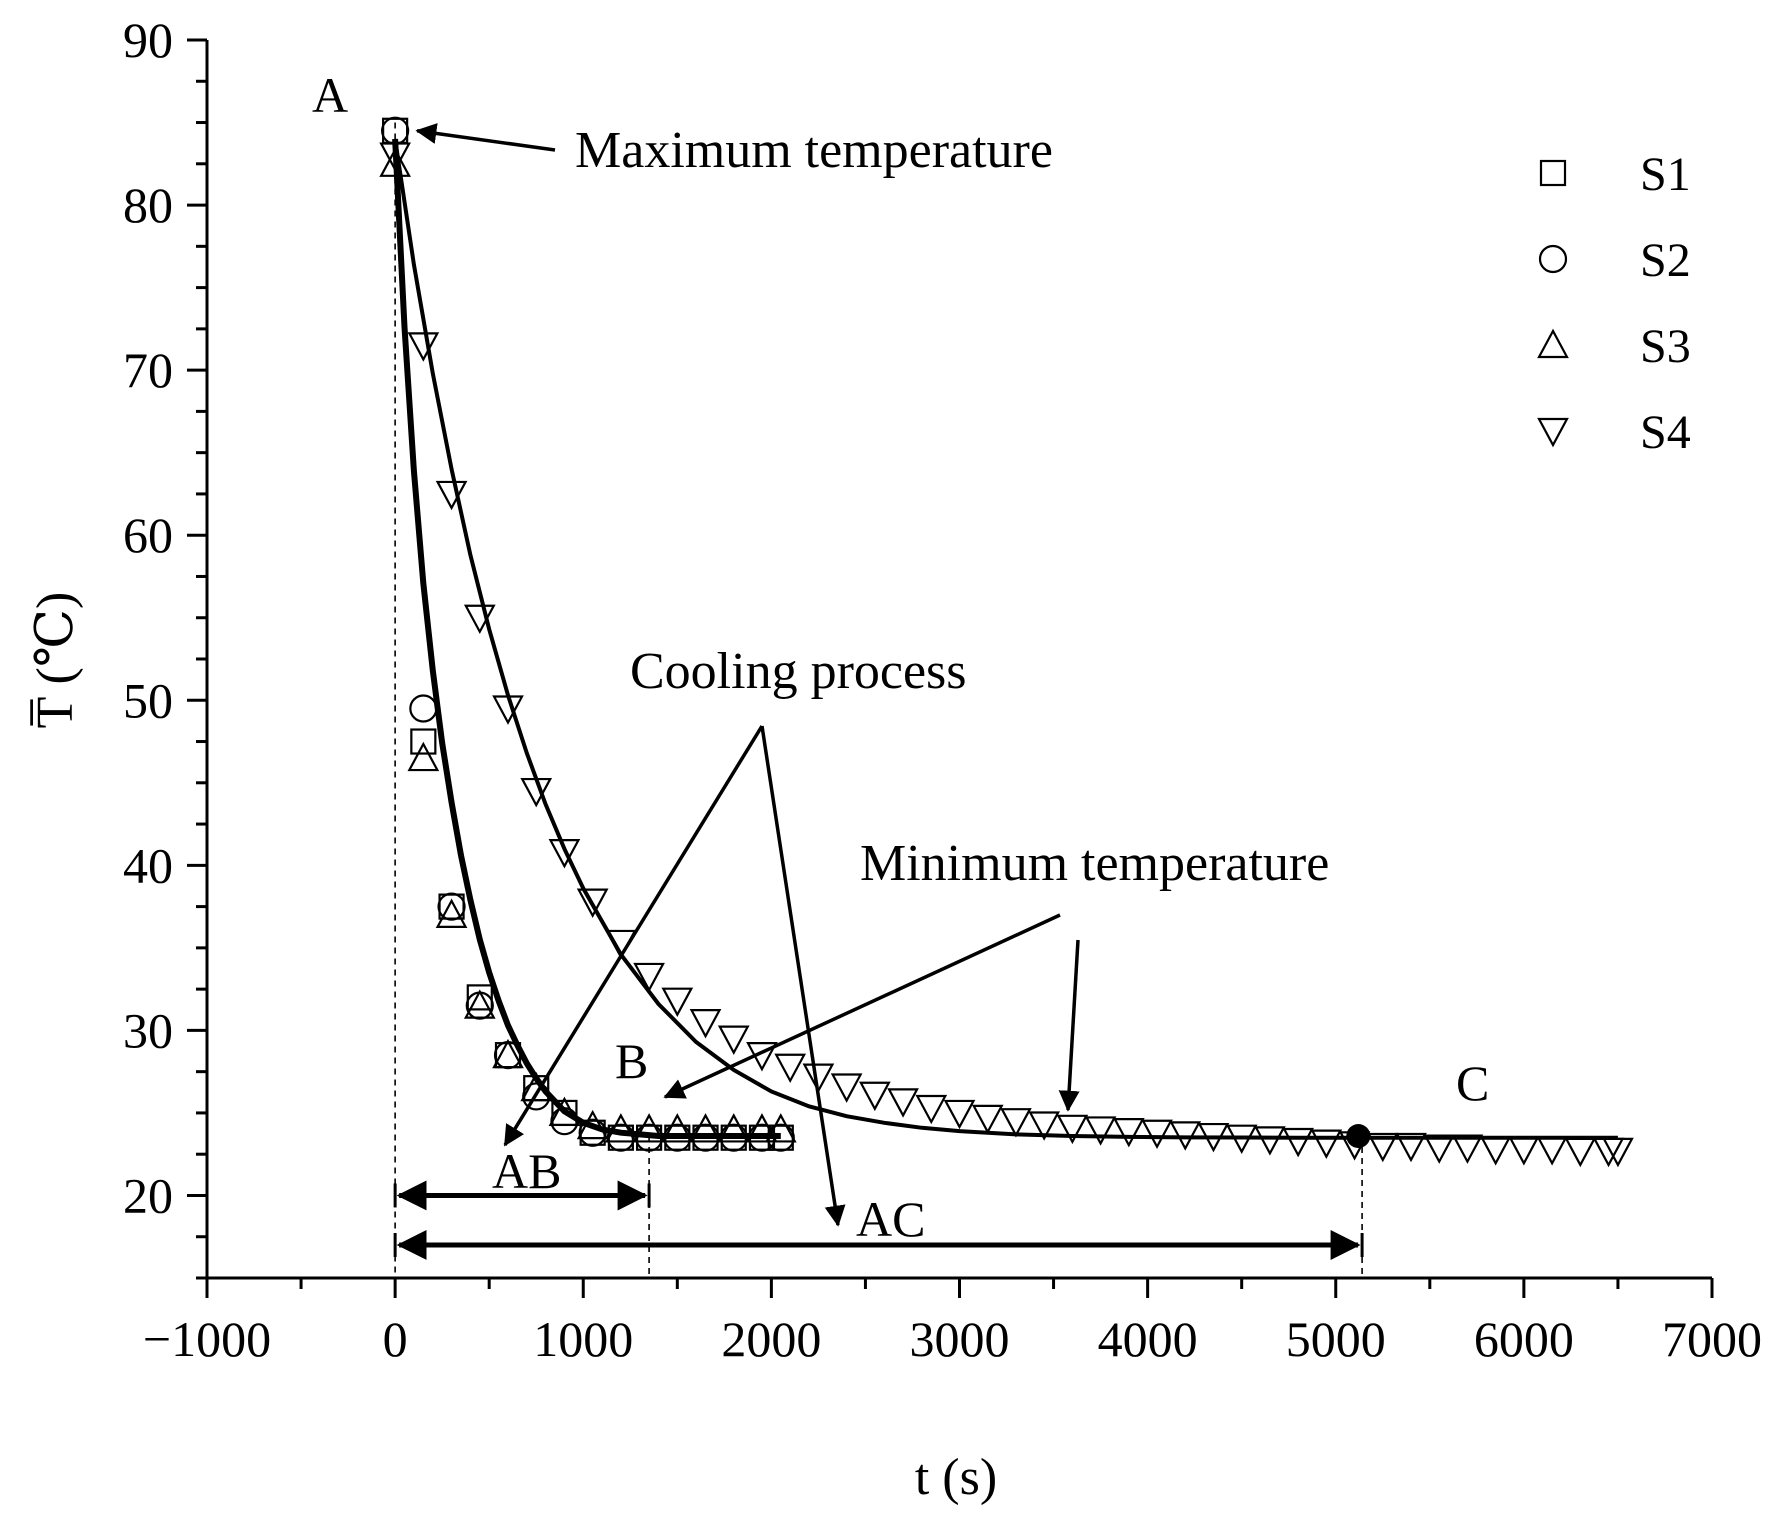  I want to click on min-temp-arrow-c, so click(1069, 1025).